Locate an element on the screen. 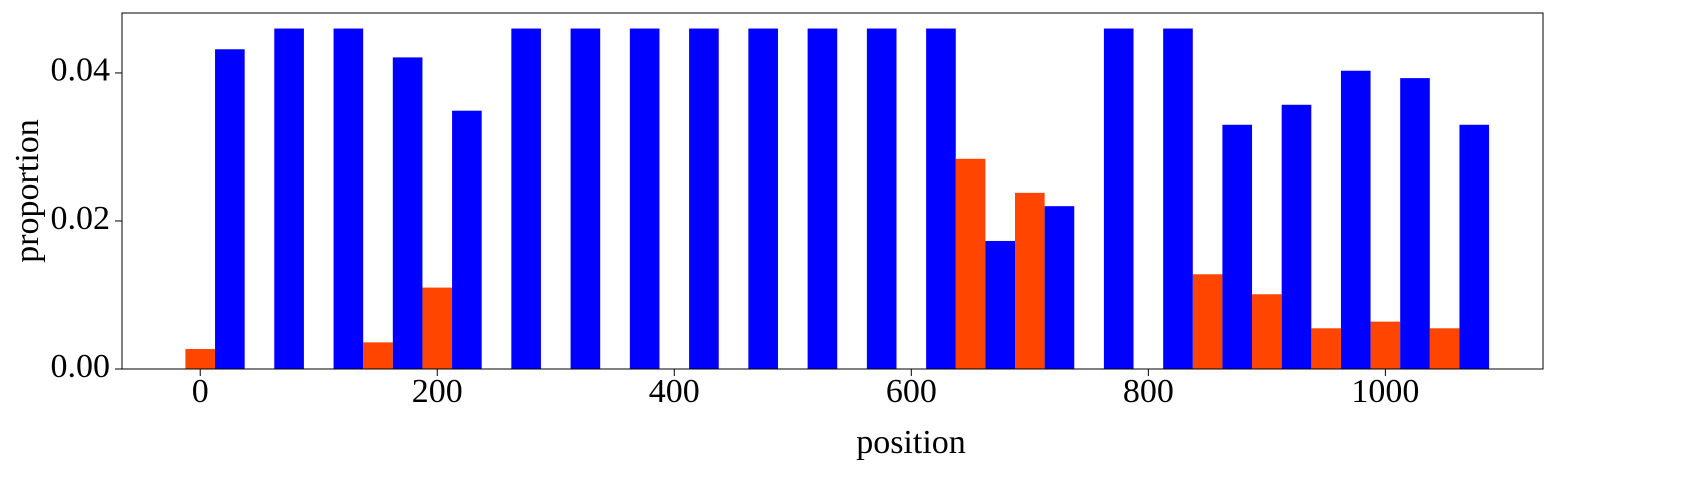 This screenshot has width=1694, height=497. x-tick-label: 200 is located at coordinates (437, 391).